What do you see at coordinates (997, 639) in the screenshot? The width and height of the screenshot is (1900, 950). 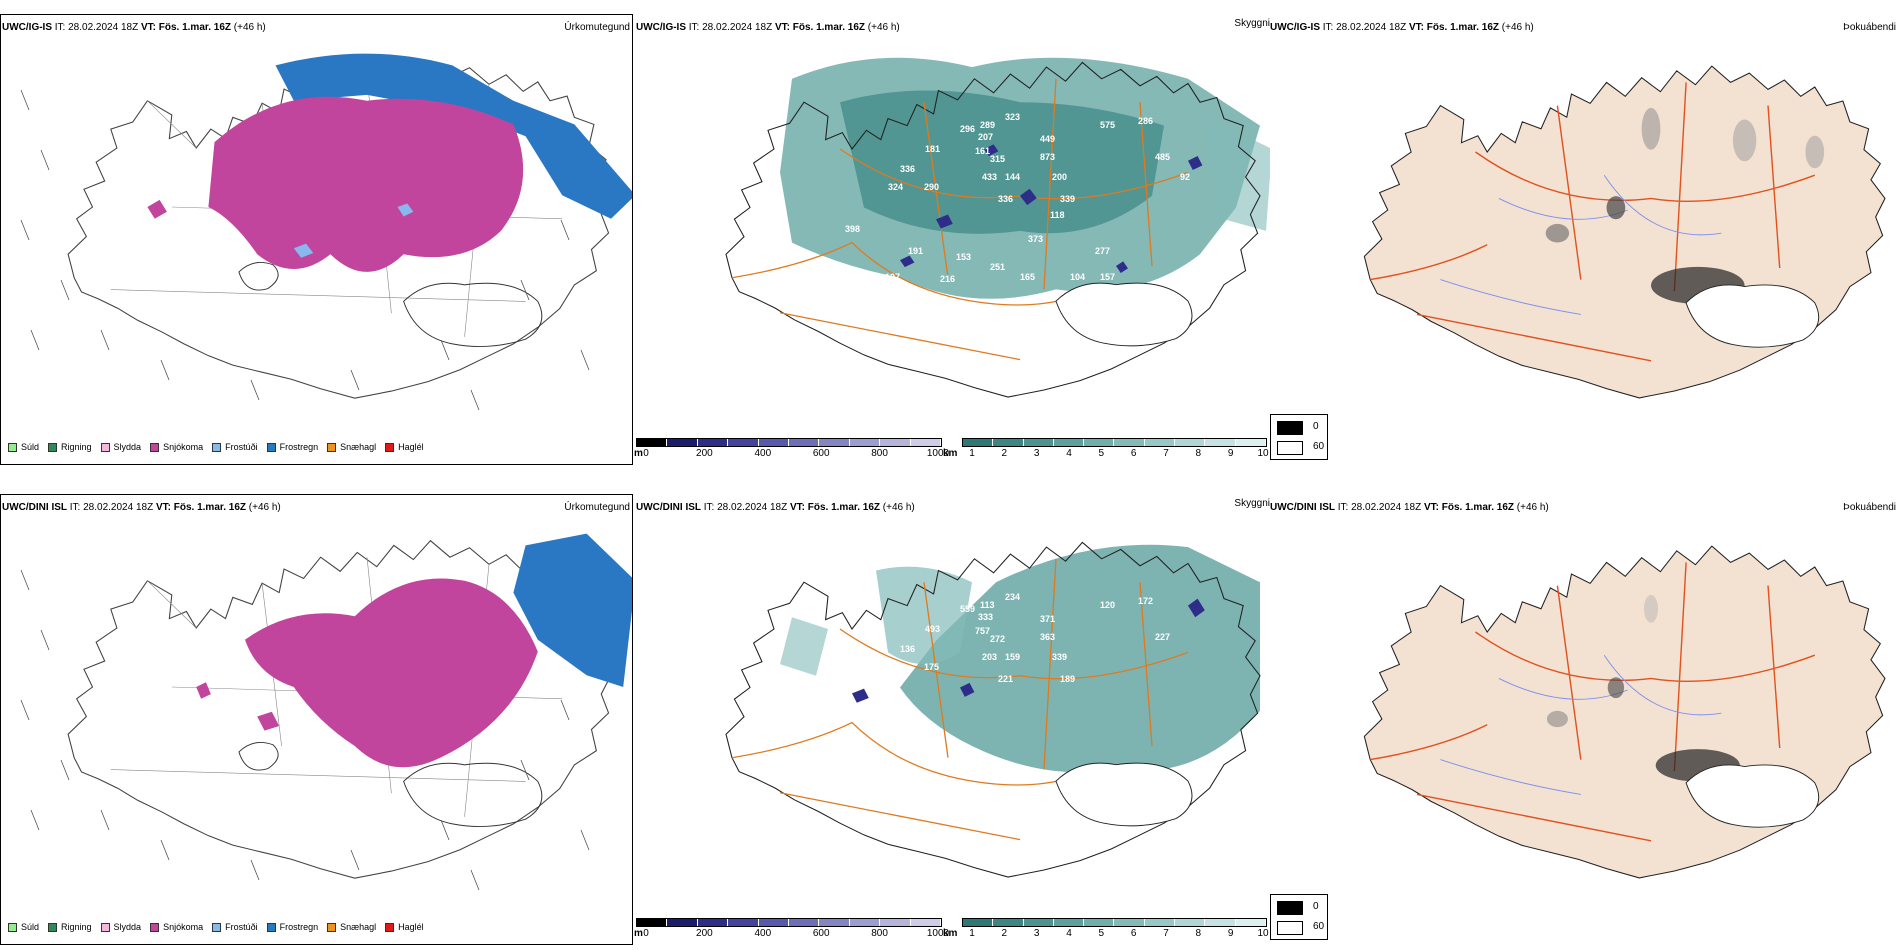 I see `cloud-base-value: 272` at bounding box center [997, 639].